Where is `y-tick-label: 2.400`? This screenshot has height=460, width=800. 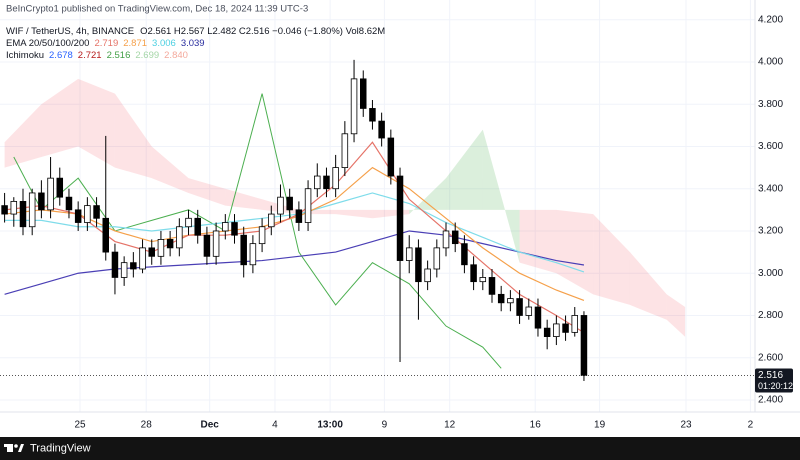 y-tick-label: 2.400 is located at coordinates (770, 400).